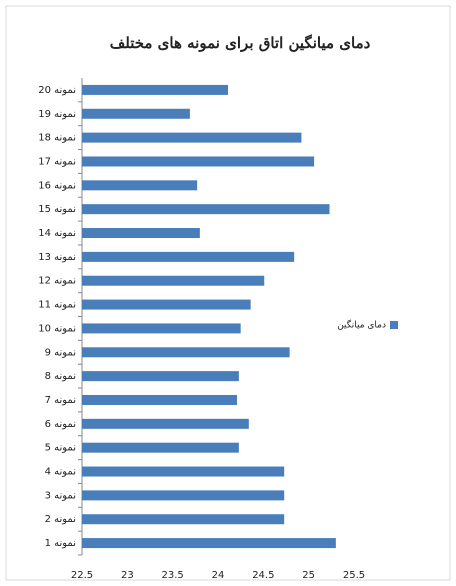  Describe the element at coordinates (361, 325) in the screenshot. I see `legend-label: دمای میانگین` at that location.